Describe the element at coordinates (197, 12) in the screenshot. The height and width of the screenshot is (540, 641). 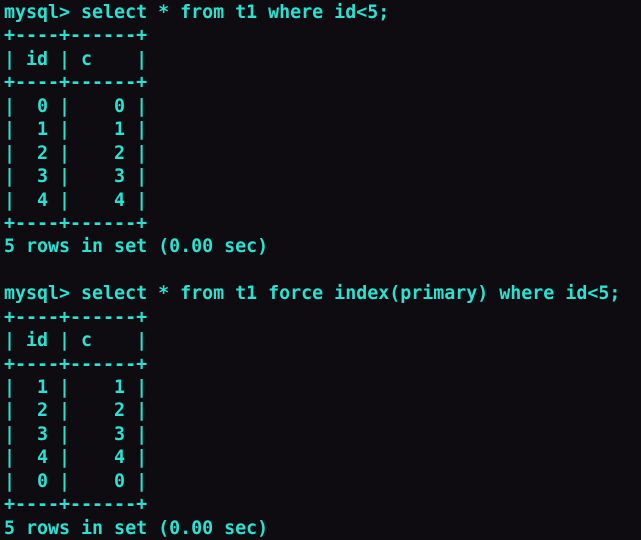
I see `command-line: mysql> select * from t1 where id<5;` at that location.